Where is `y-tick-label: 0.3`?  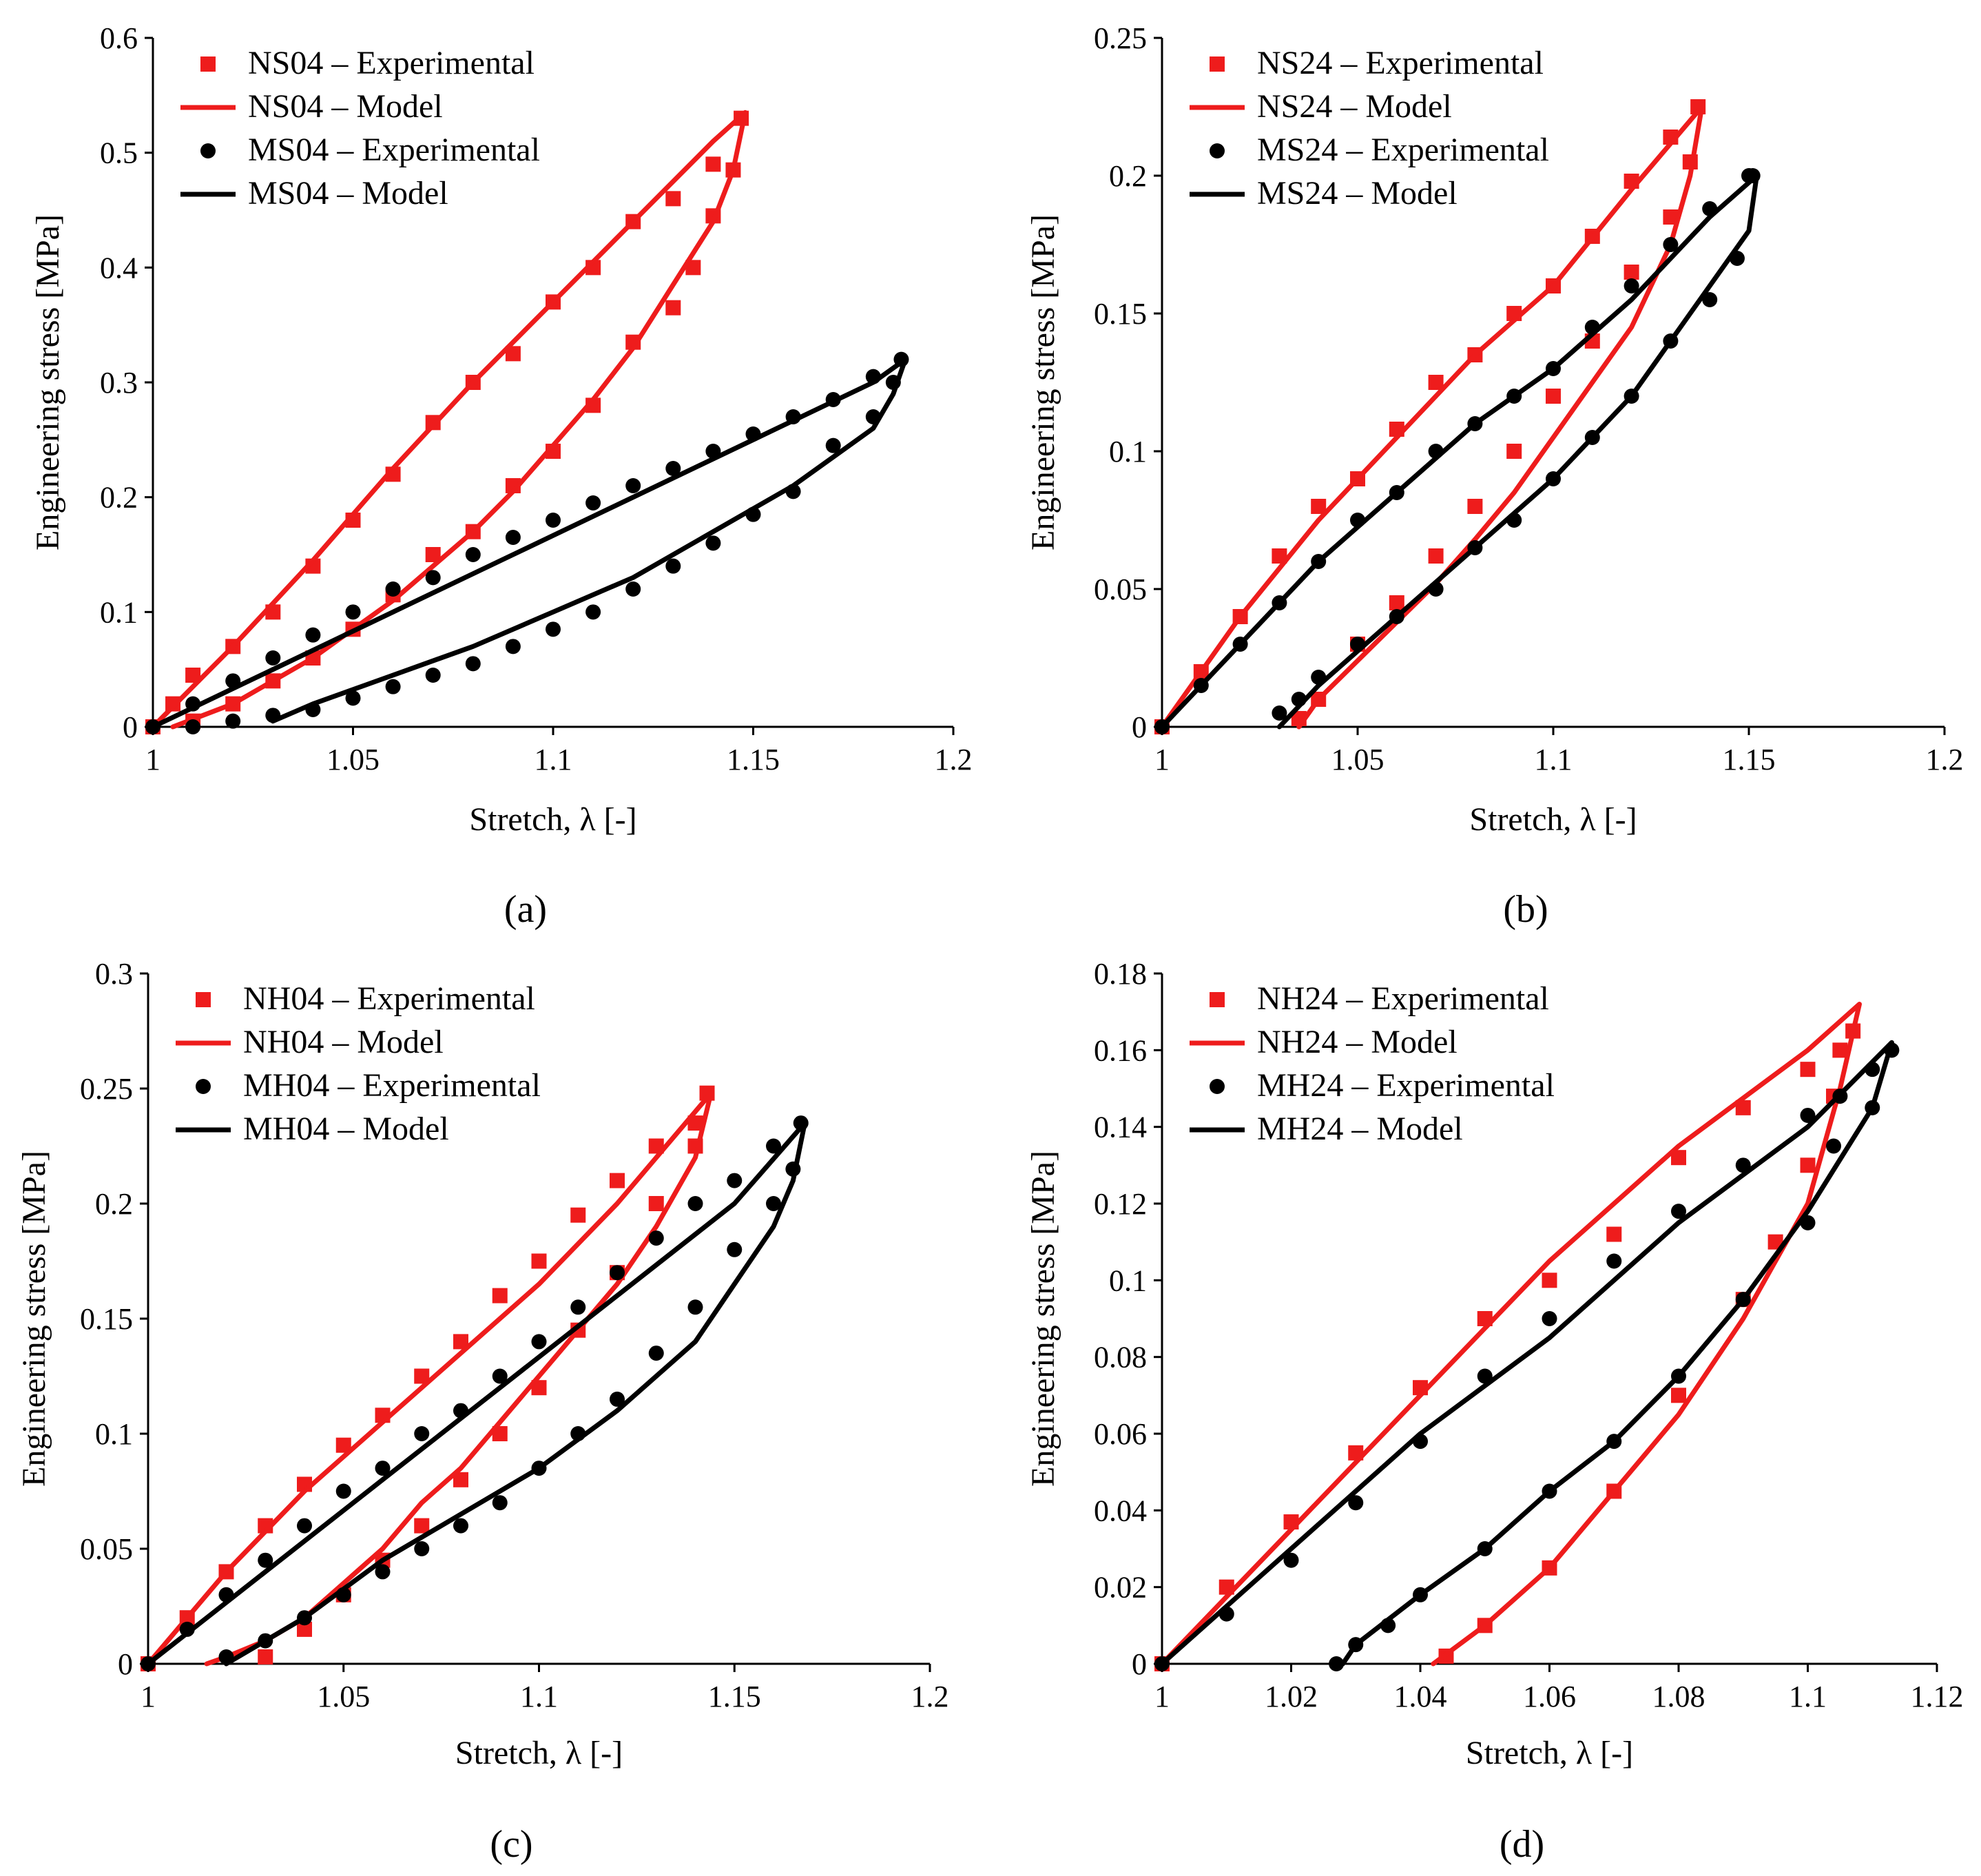
y-tick-label: 0.3 is located at coordinates (119, 383).